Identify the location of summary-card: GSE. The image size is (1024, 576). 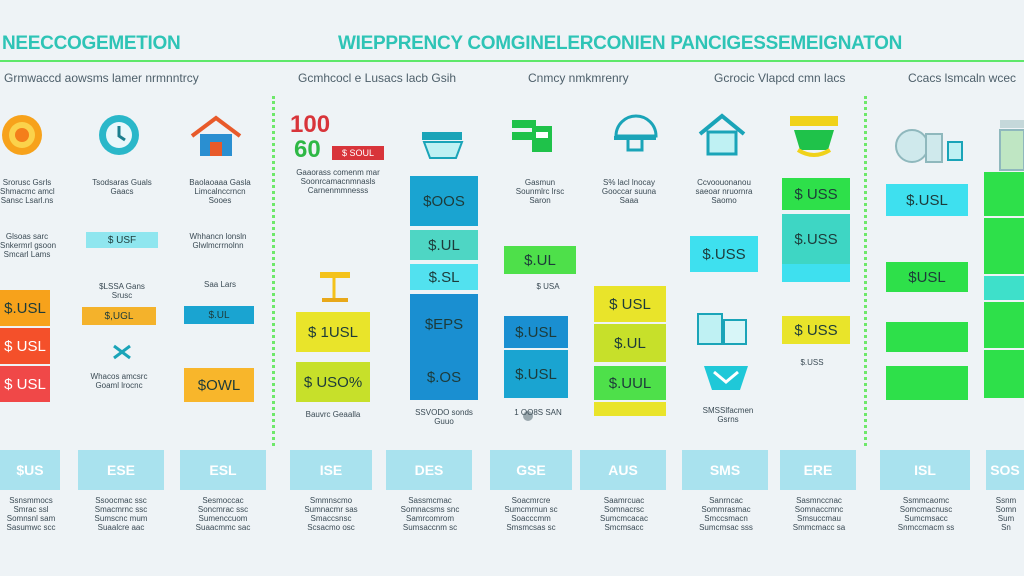
(531, 470).